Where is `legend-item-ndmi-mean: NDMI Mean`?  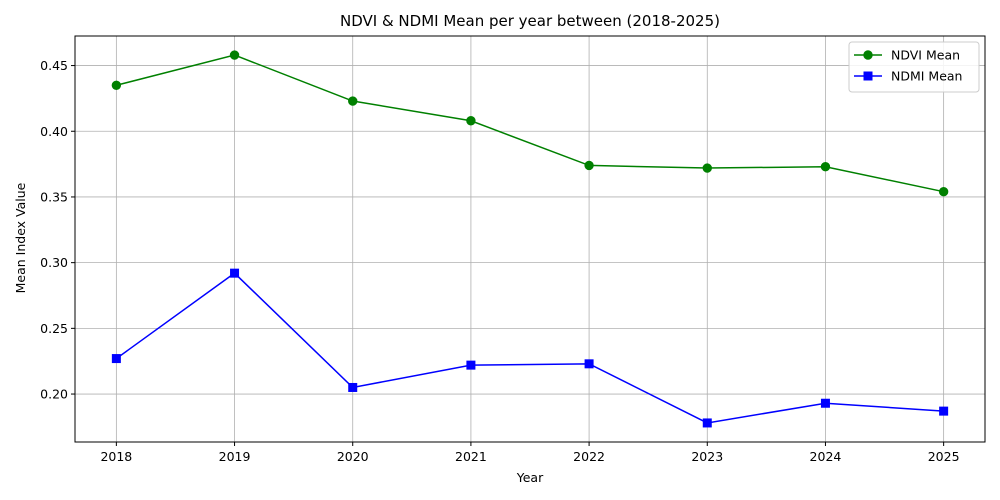 legend-item-ndmi-mean: NDMI Mean is located at coordinates (908, 76).